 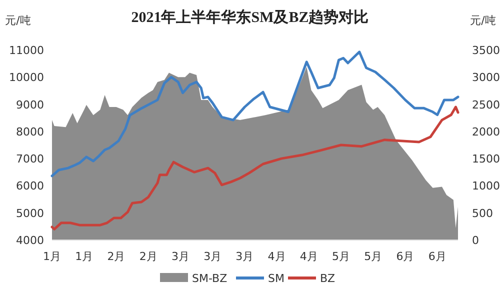 What do you see at coordinates (26, 50) in the screenshot?
I see `y-tick-label: 11000` at bounding box center [26, 50].